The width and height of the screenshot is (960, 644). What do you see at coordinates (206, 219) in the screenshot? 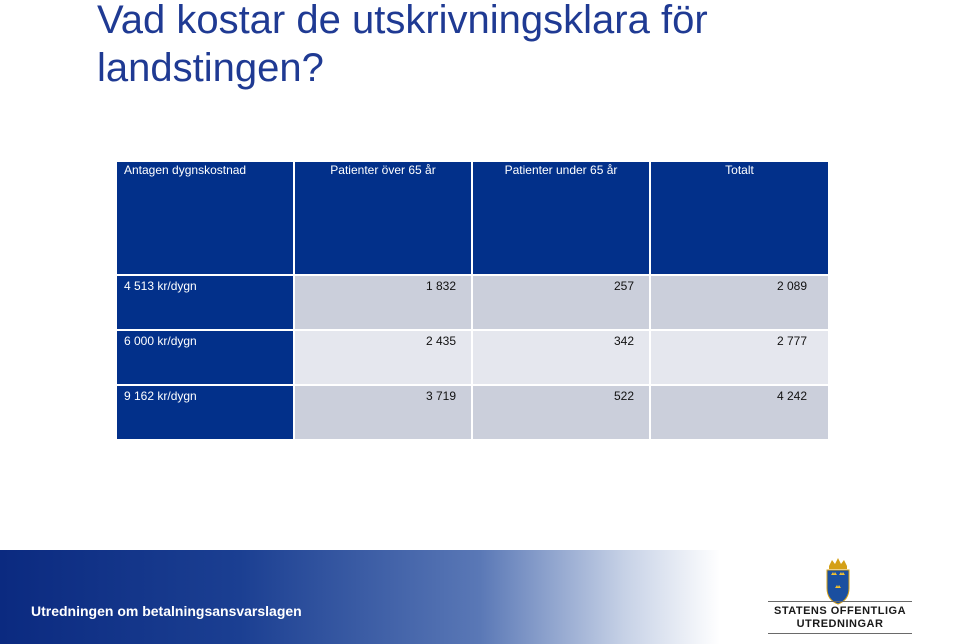
I see `header-assumed-daily-cost: Antagen dygnskostnad` at bounding box center [206, 219].